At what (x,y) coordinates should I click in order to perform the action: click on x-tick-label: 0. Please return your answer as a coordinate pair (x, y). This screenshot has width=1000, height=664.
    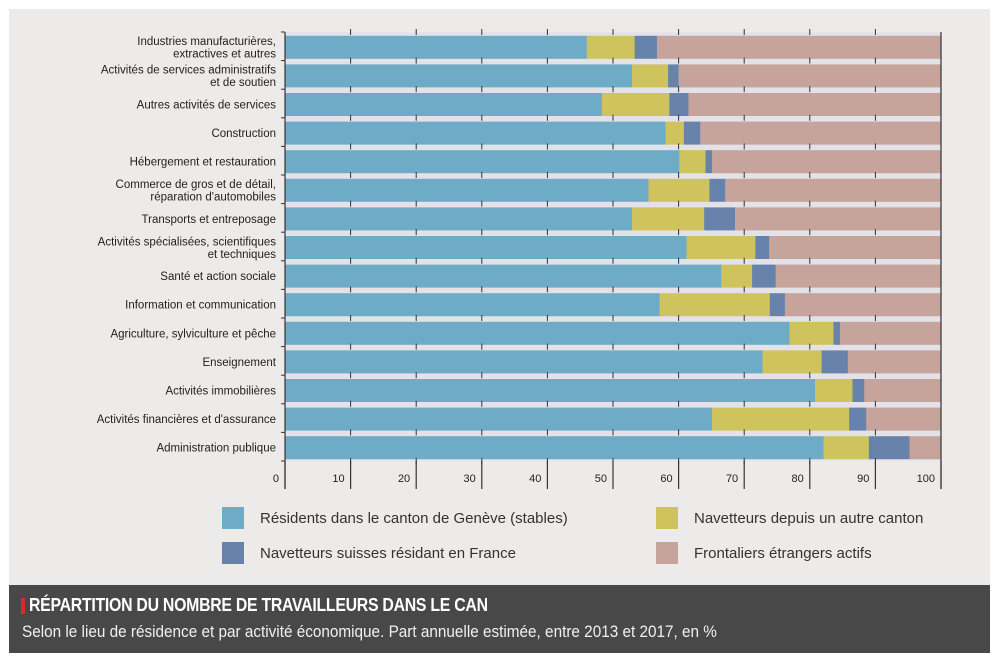
    Looking at the image, I should click on (276, 479).